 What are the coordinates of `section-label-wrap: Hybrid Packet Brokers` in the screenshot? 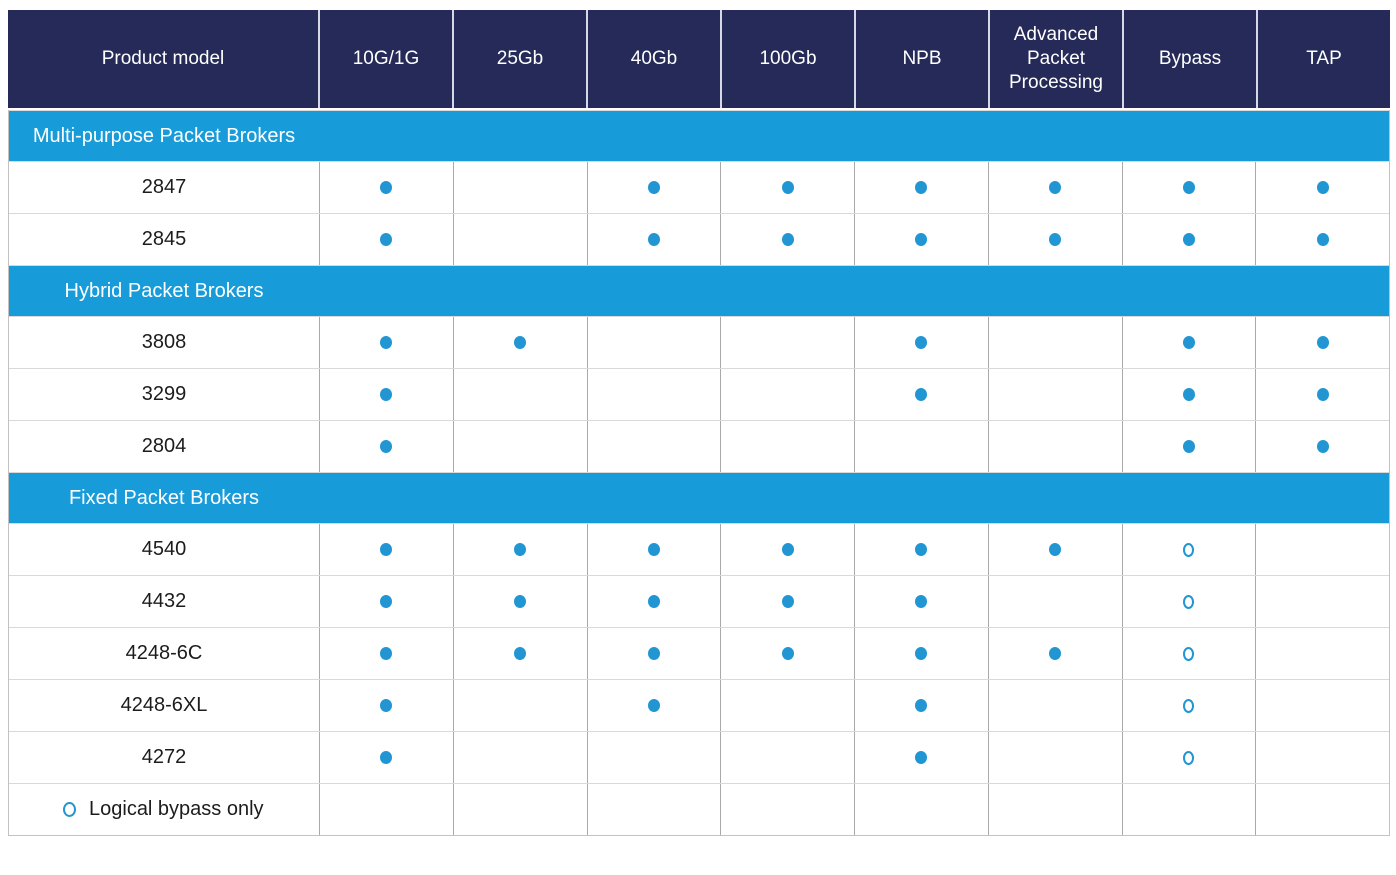 It's located at (164, 291).